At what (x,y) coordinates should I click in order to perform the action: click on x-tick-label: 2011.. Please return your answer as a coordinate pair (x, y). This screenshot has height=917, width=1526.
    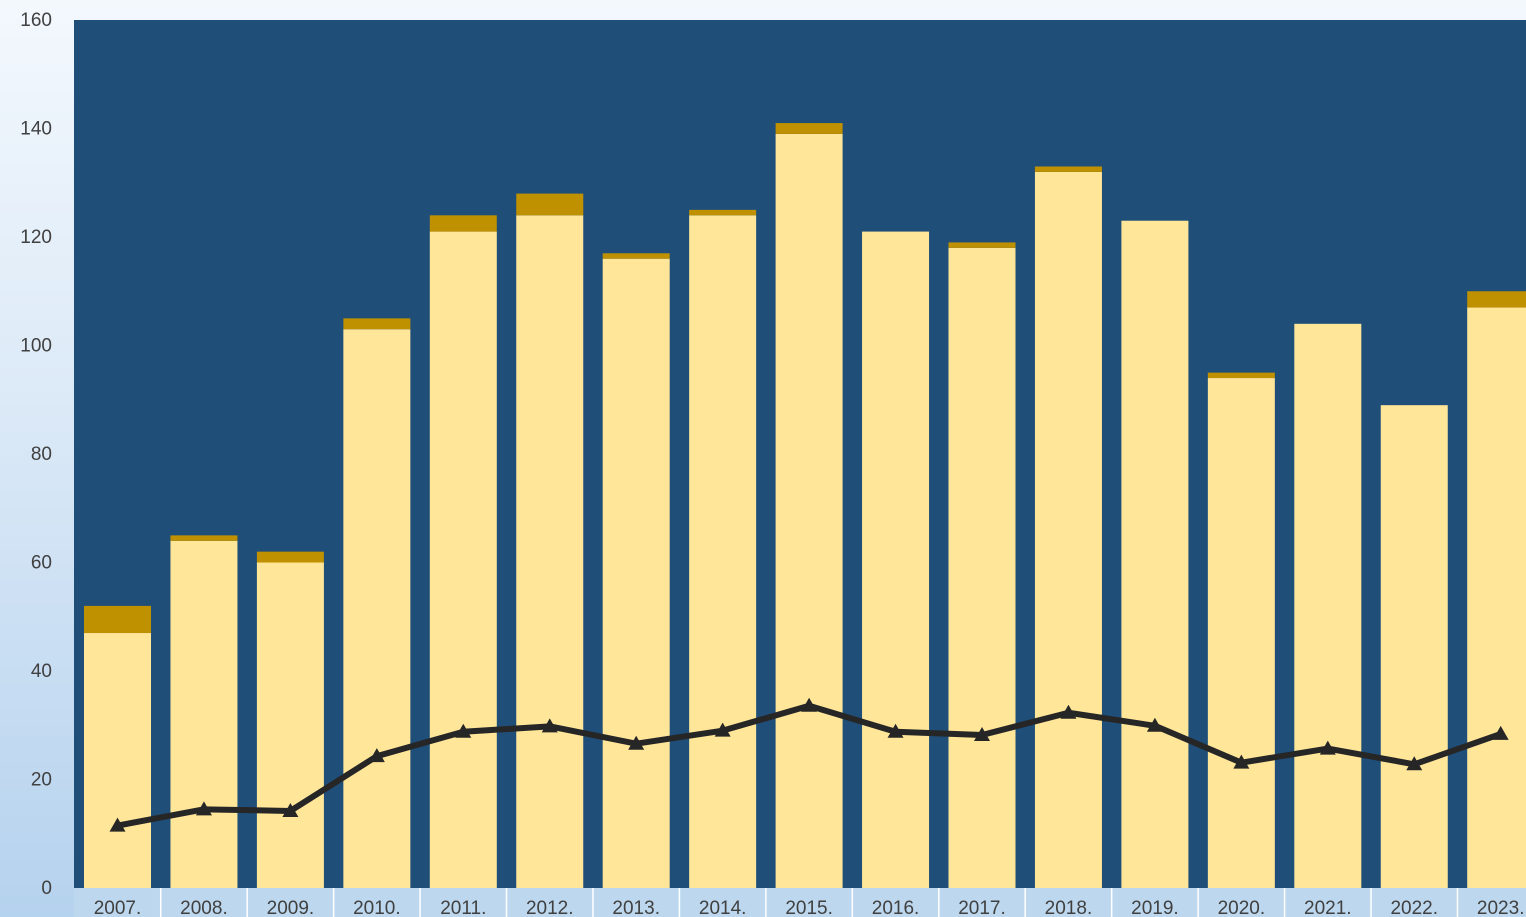
    Looking at the image, I should click on (463, 907).